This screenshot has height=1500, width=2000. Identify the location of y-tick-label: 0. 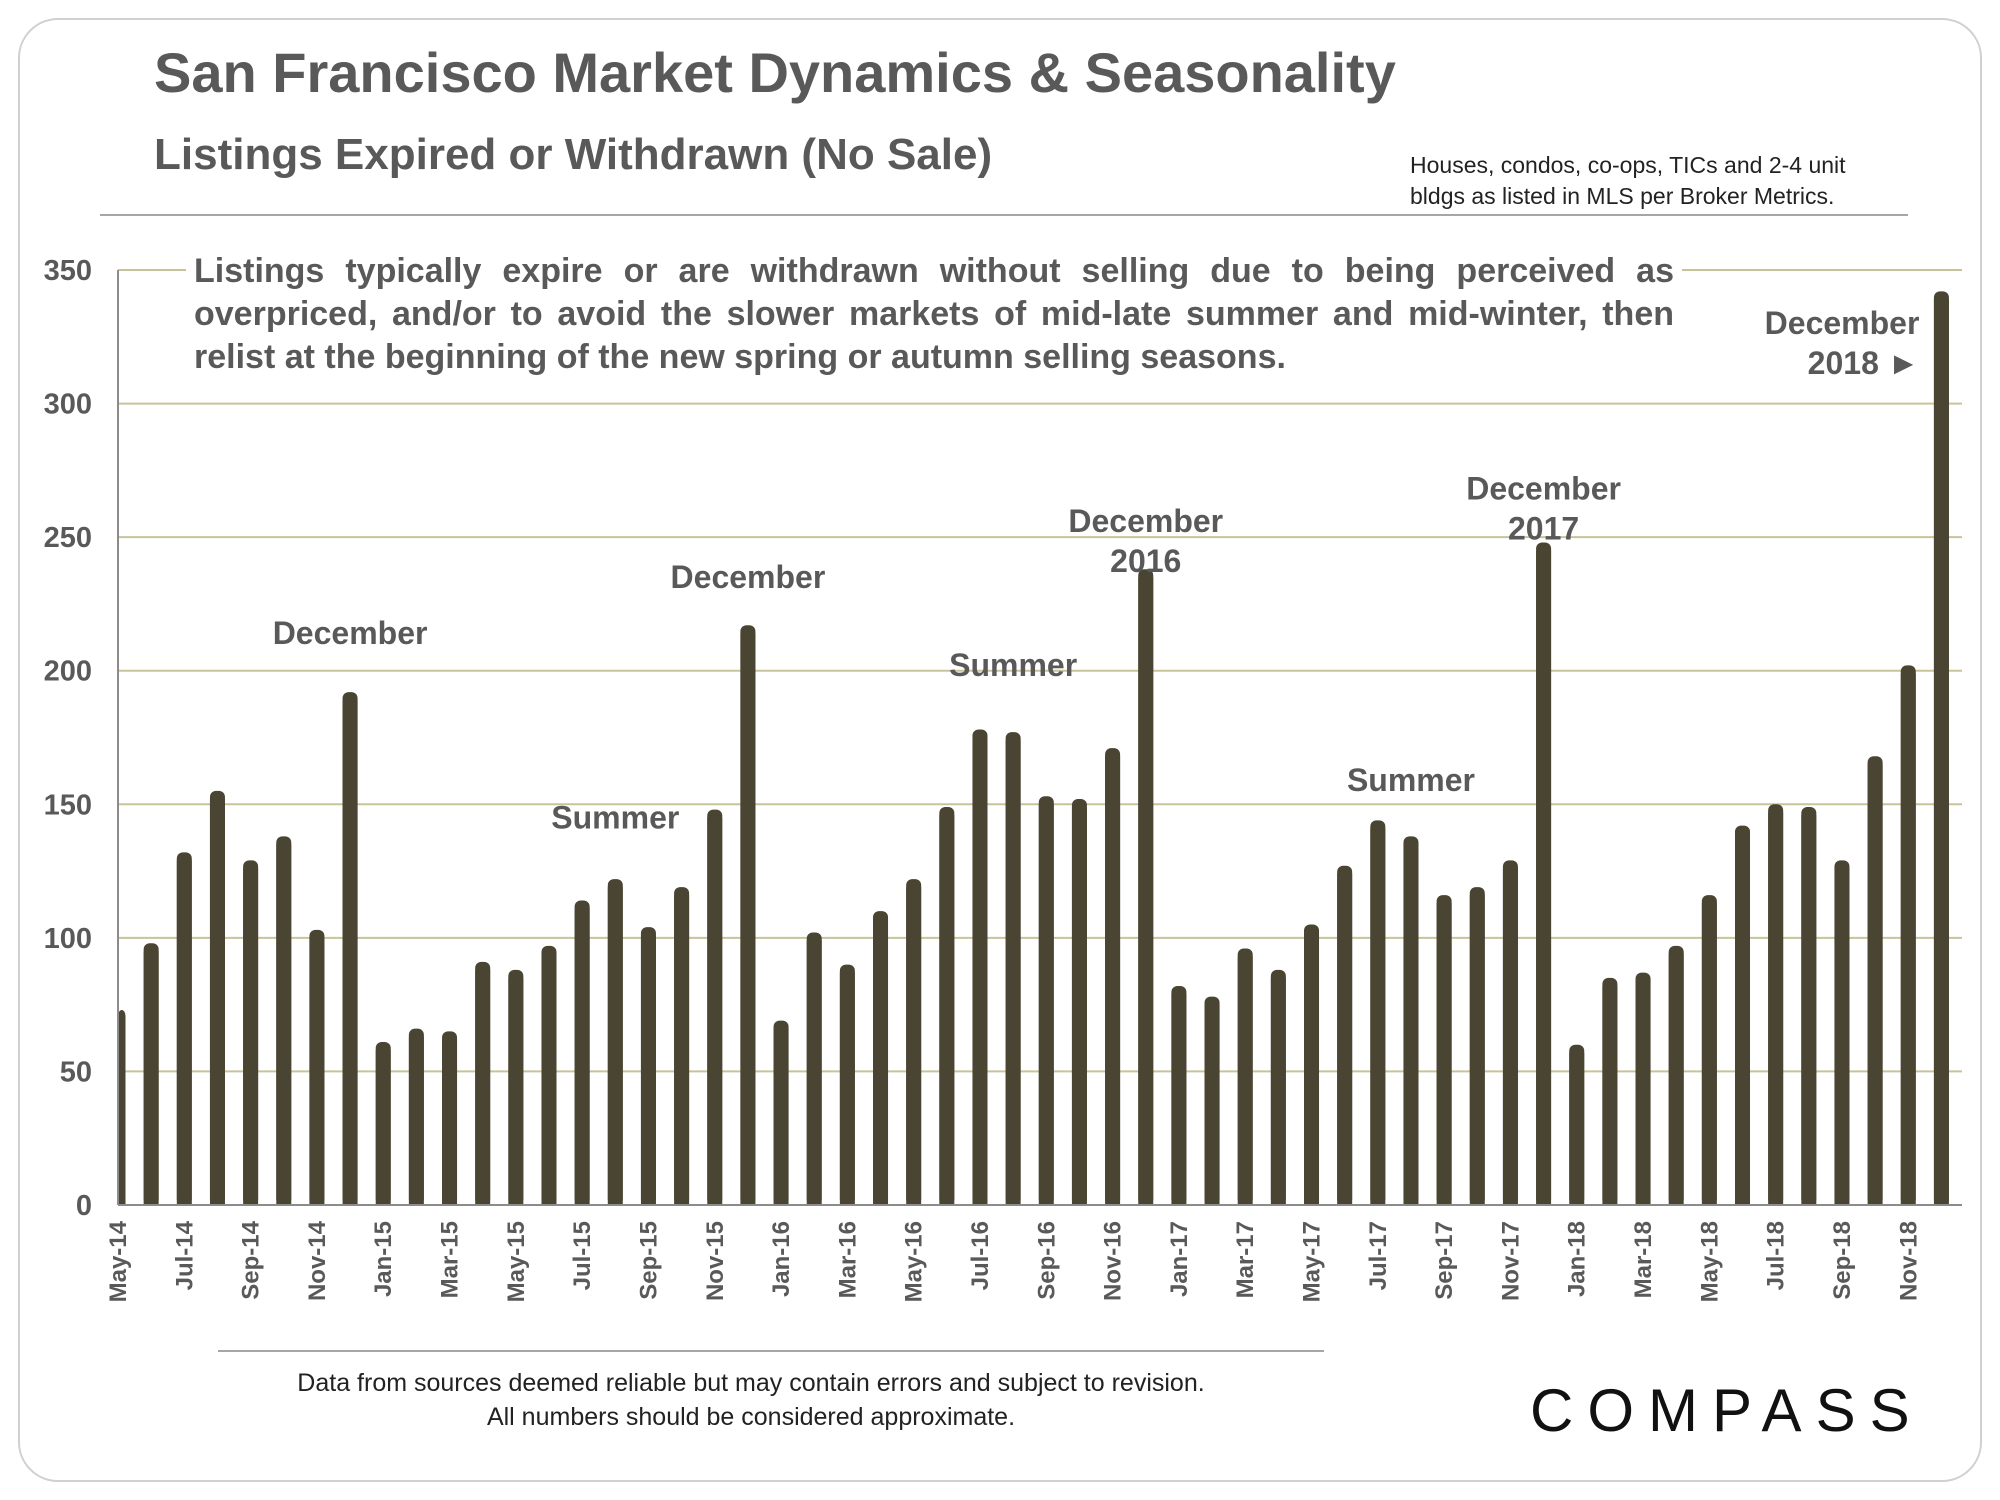
(84, 1206).